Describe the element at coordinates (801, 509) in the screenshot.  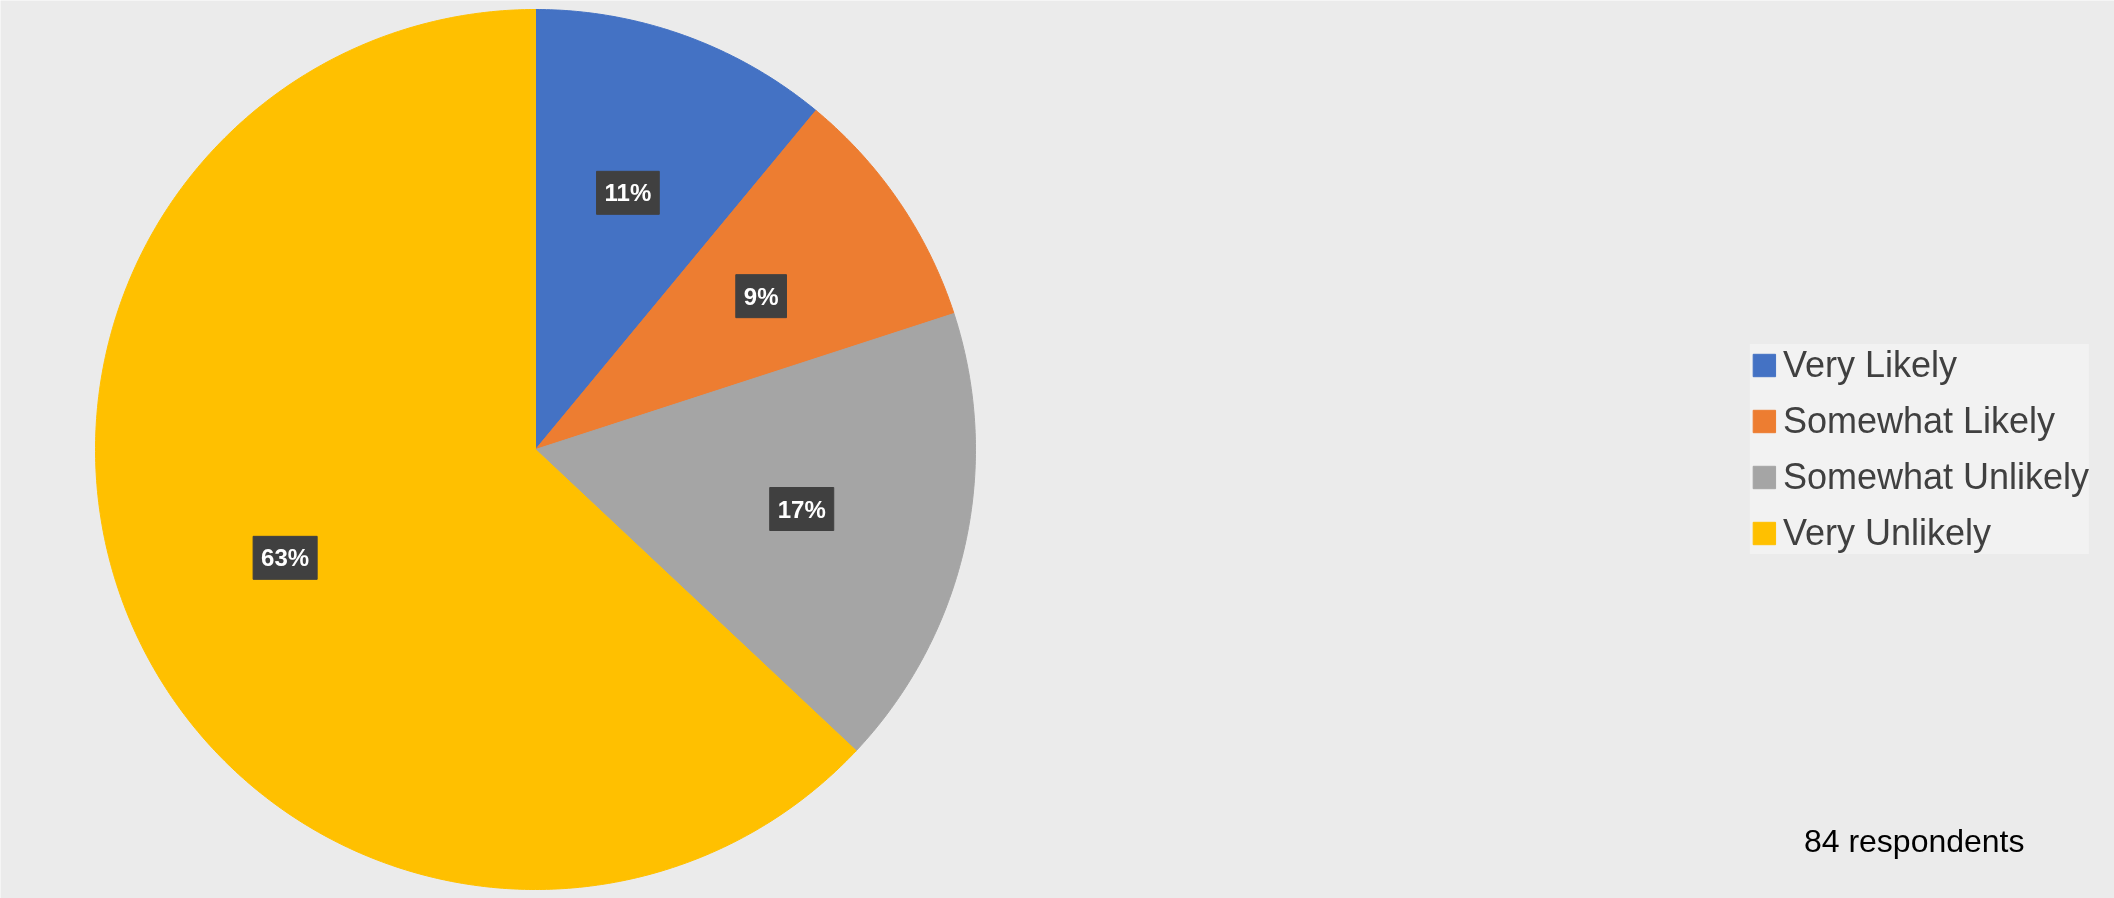
I see `data-label: 17%` at that location.